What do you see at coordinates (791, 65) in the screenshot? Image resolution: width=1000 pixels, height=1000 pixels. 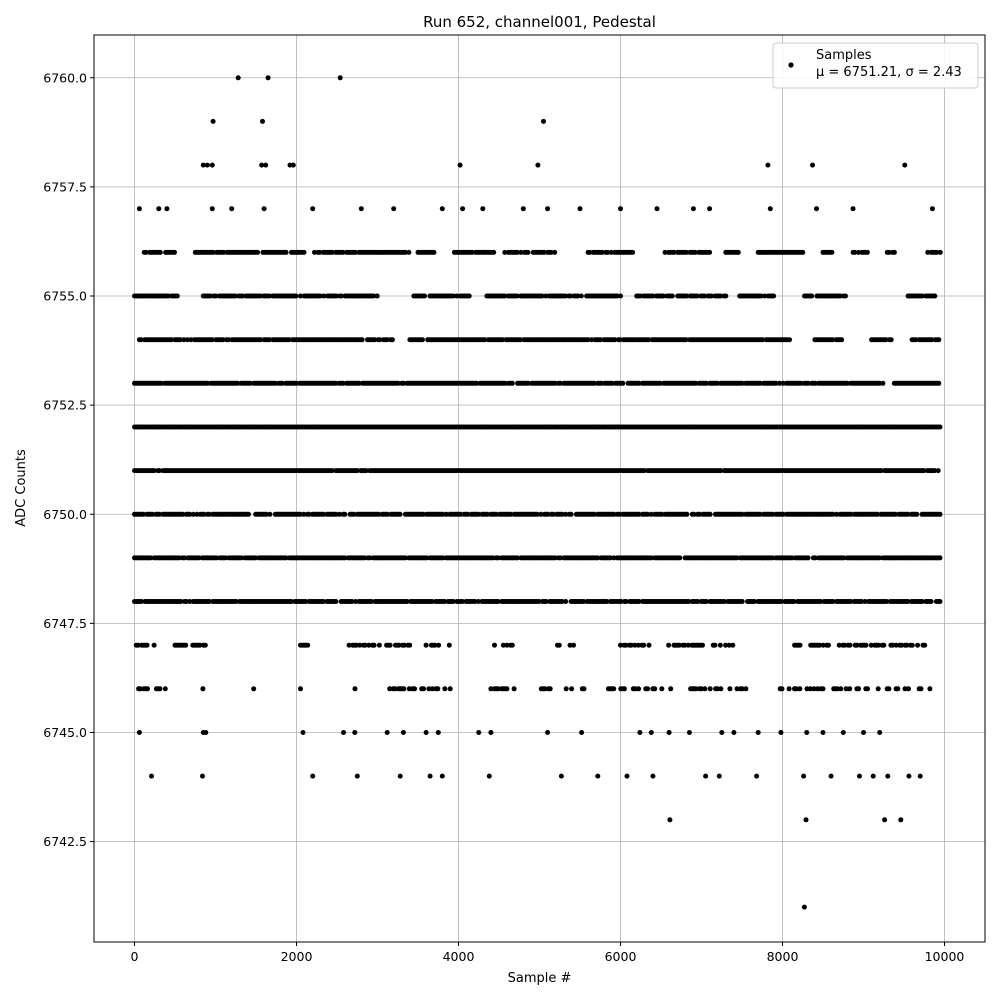 I see `legend-marker` at bounding box center [791, 65].